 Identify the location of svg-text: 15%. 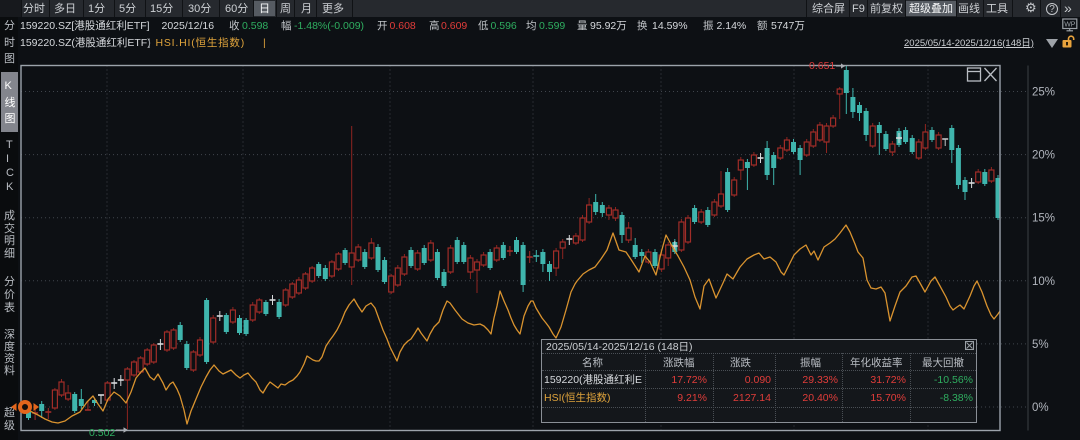
(1043, 219).